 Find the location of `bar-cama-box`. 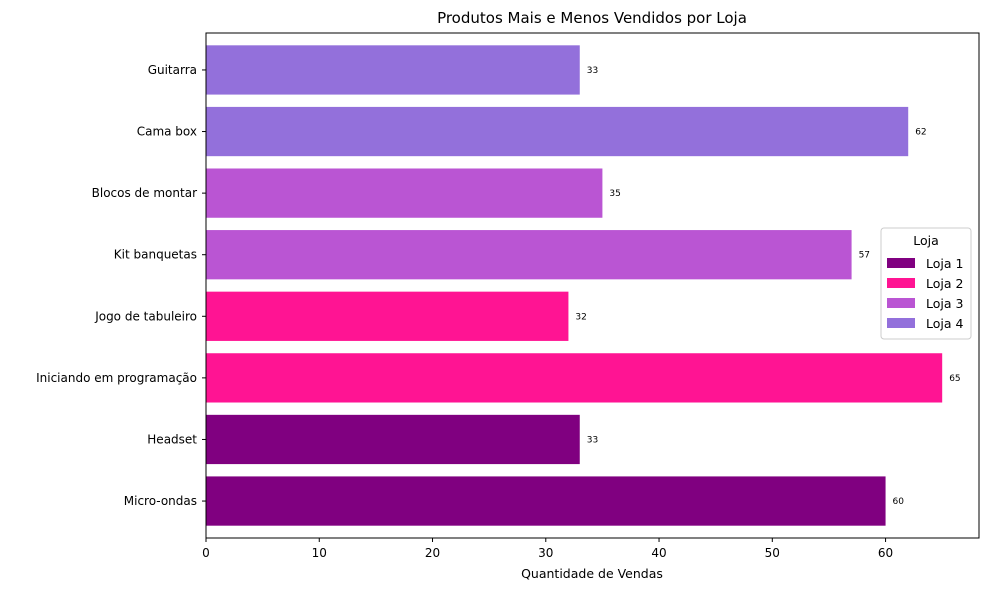

bar-cama-box is located at coordinates (557, 131).